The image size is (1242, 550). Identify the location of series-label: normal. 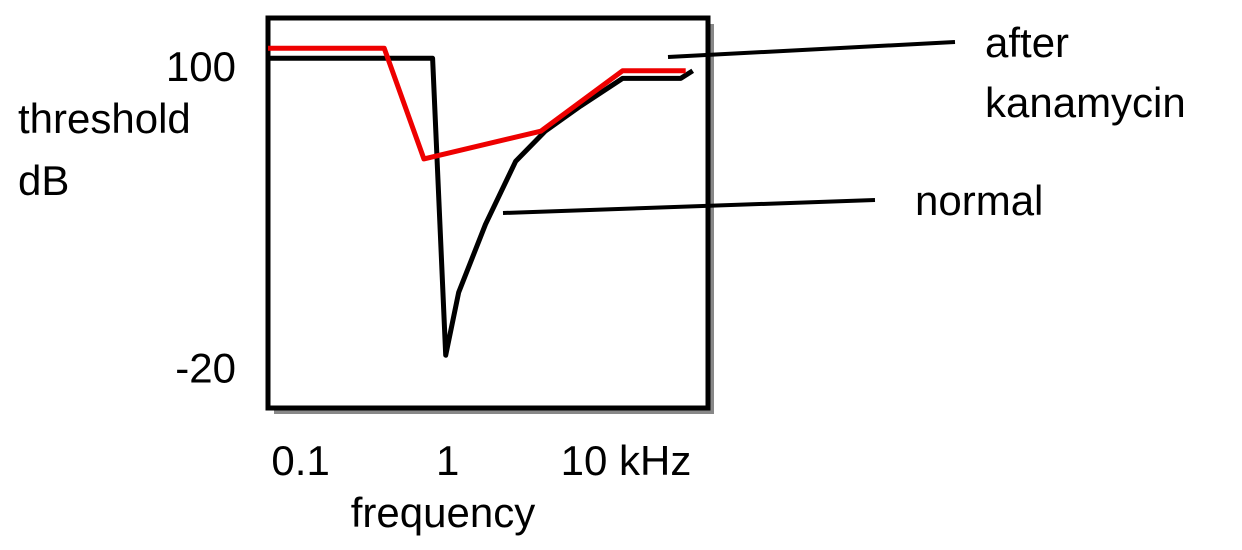
(979, 200).